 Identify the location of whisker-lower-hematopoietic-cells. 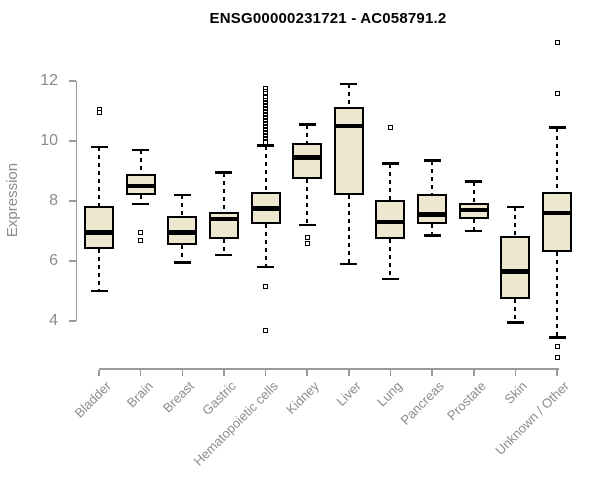
(265, 245).